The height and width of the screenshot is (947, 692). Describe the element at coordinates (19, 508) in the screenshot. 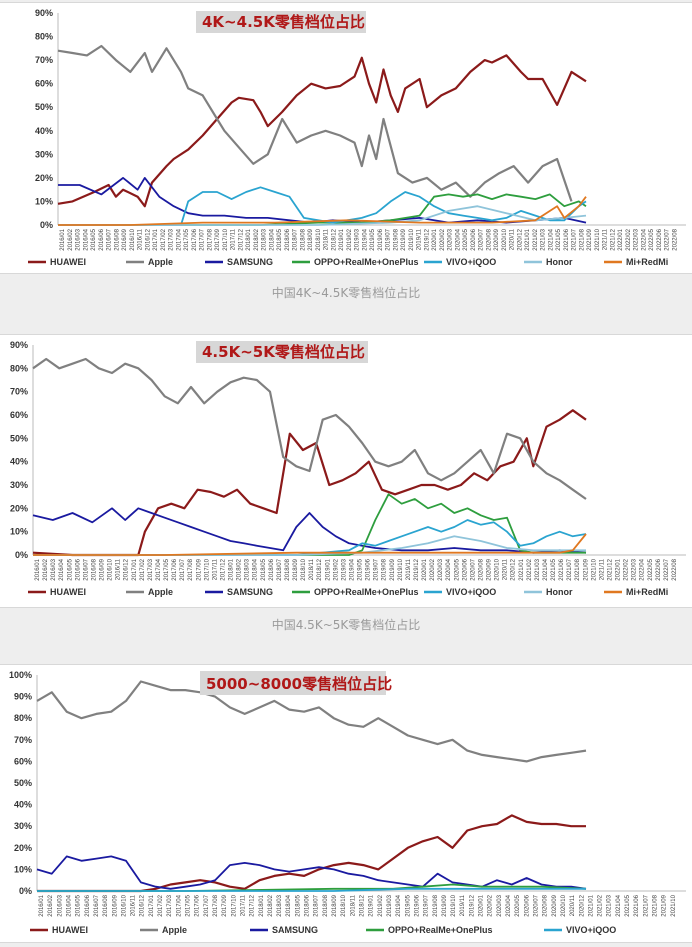

I see `y-tick-label: 20%` at that location.